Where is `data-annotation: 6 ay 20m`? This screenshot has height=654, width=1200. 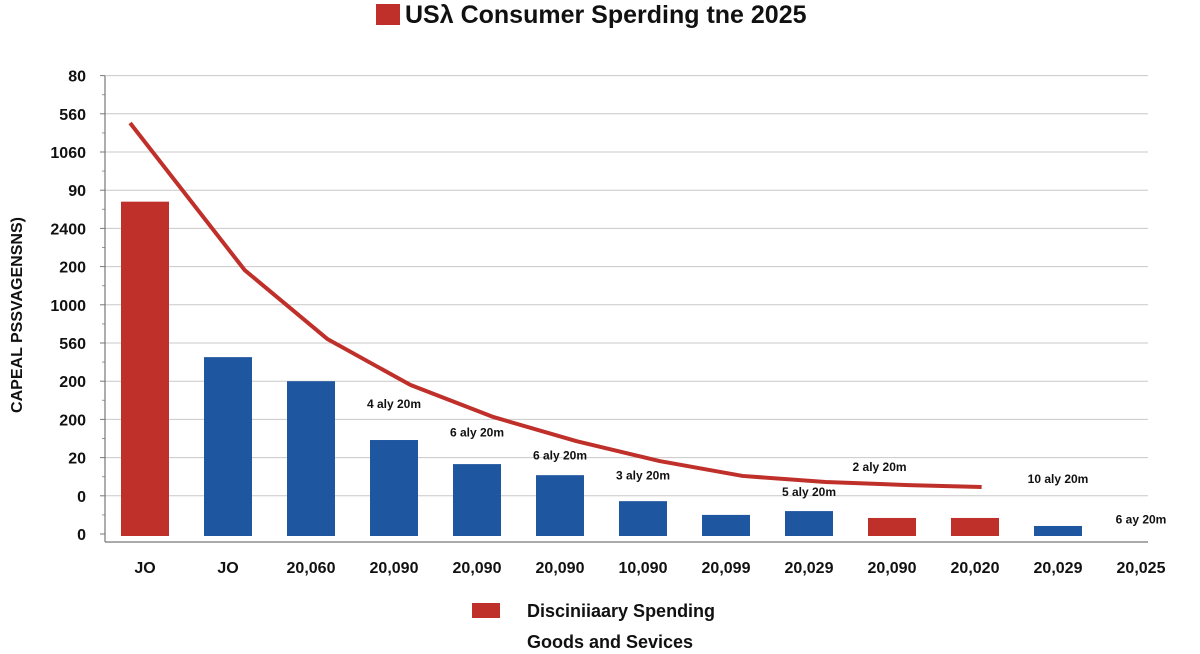 data-annotation: 6 ay 20m is located at coordinates (1141, 519).